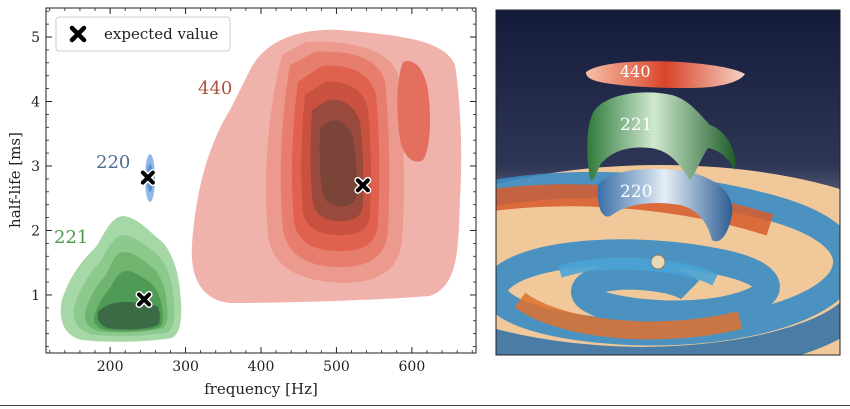  What do you see at coordinates (71, 237) in the screenshot?
I see `mode-label-221: 221` at bounding box center [71, 237].